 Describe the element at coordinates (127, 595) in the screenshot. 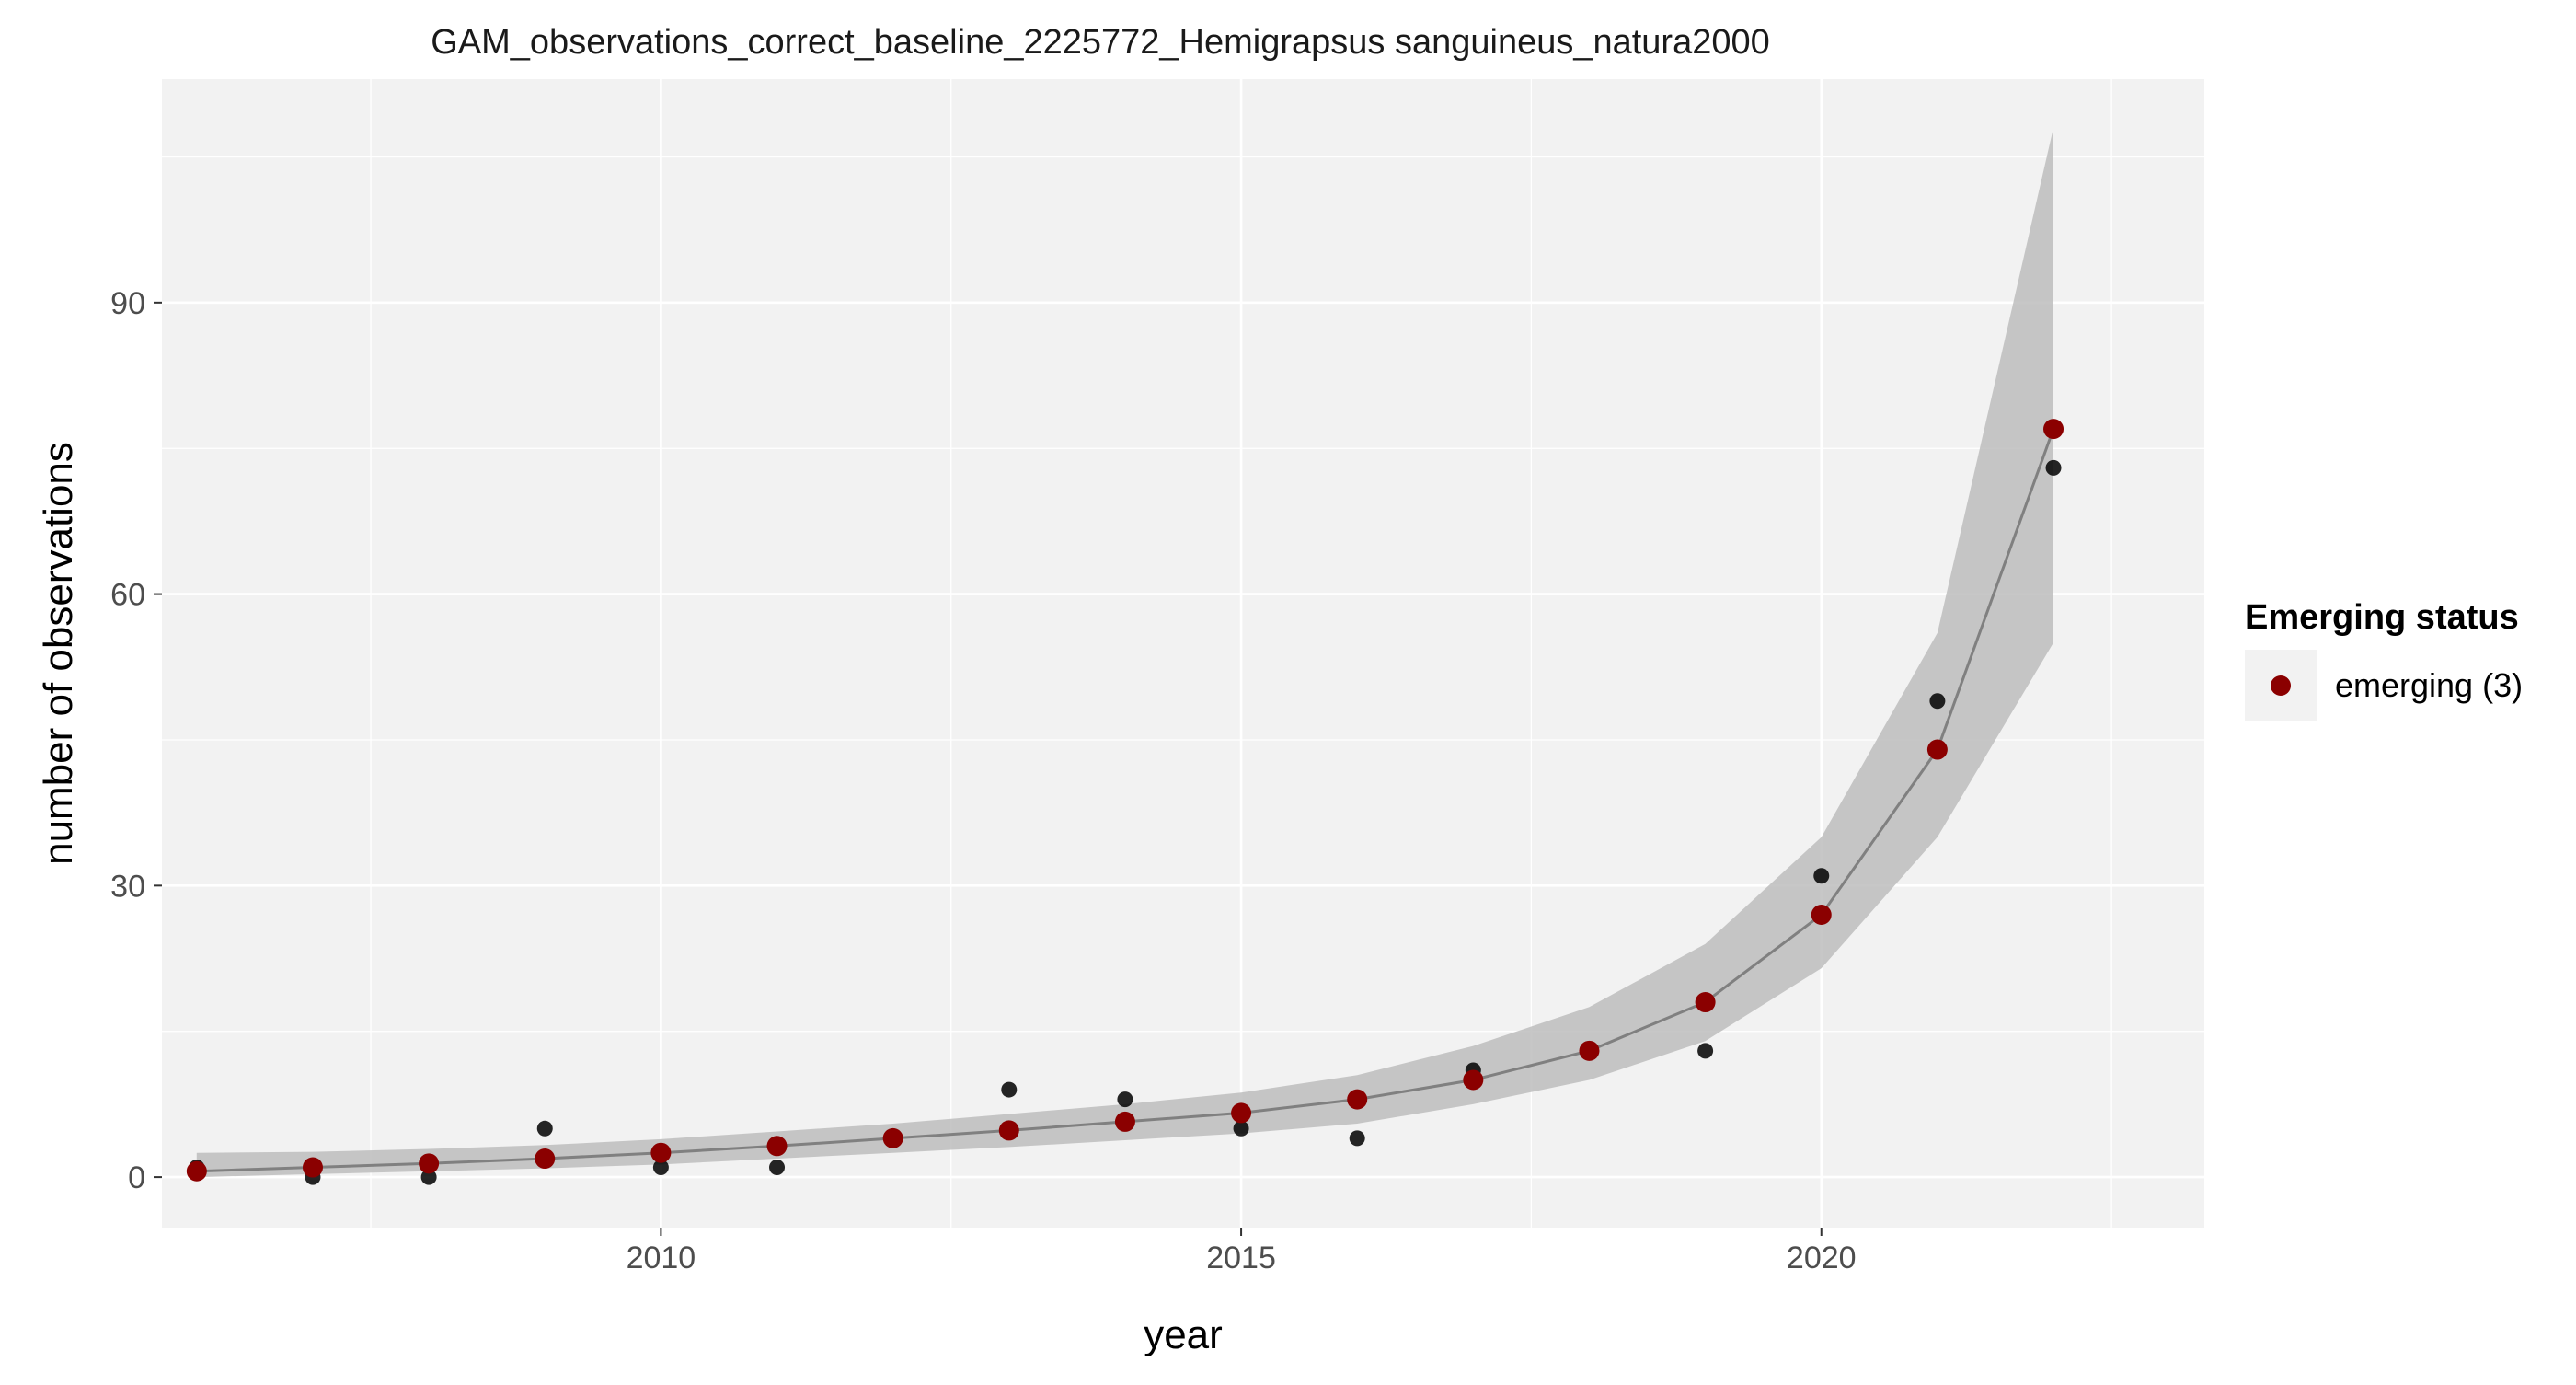

I see `y-tick-label: 60` at that location.